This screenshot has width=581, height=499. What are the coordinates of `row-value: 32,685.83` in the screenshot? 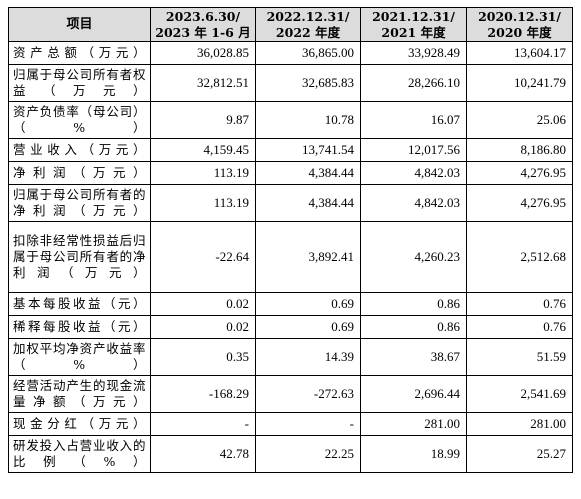 It's located at (308, 83).